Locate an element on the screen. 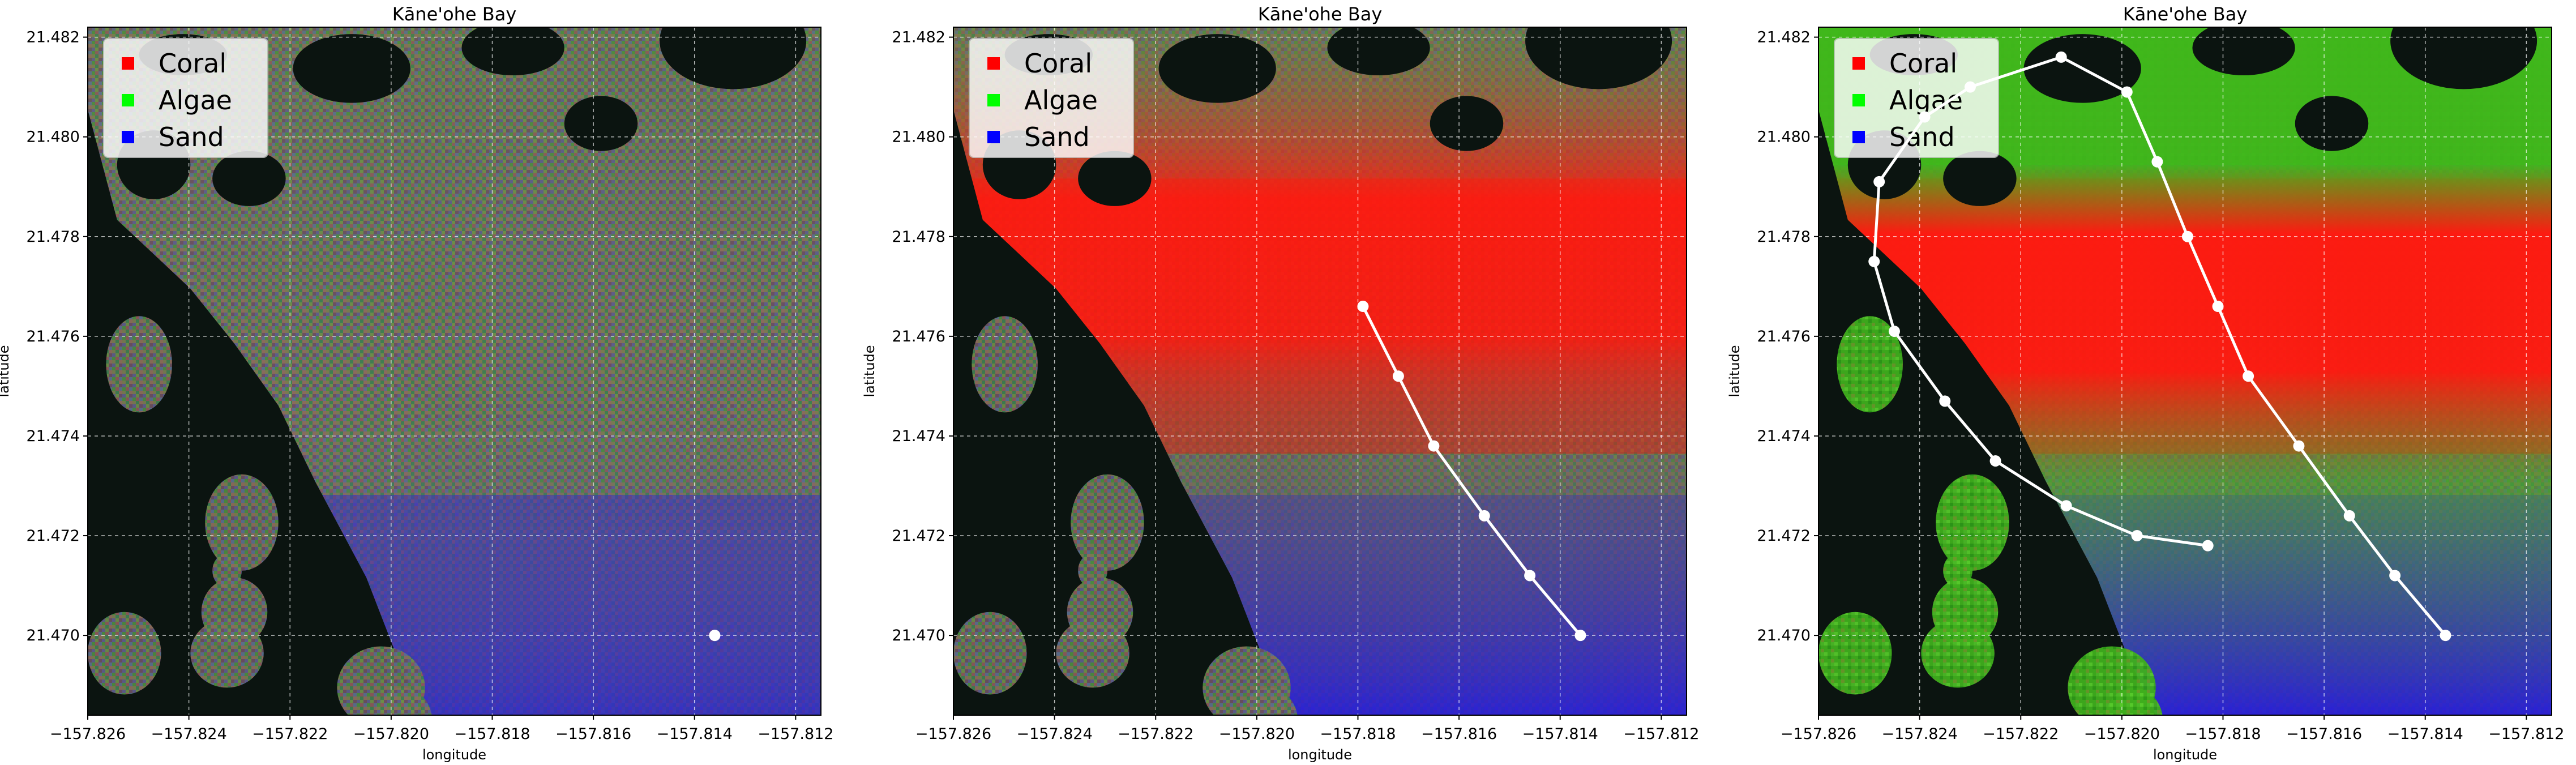 The width and height of the screenshot is (2576, 765). y-tick-label: 21.482 is located at coordinates (918, 37).